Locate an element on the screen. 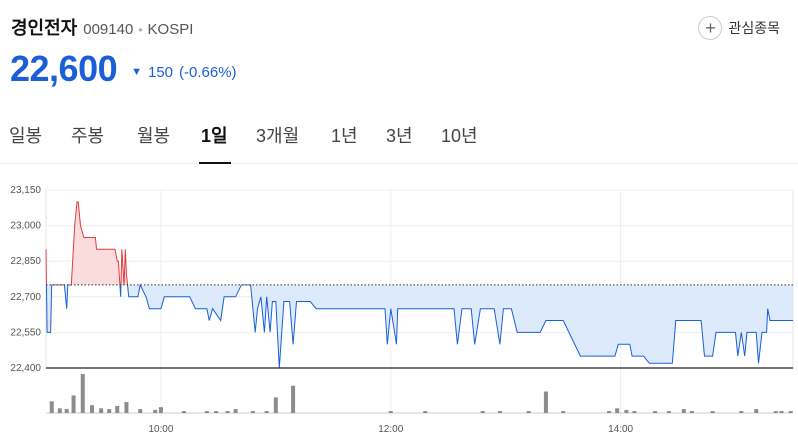 Image resolution: width=798 pixels, height=438 pixels. plus-icon: + is located at coordinates (710, 28).